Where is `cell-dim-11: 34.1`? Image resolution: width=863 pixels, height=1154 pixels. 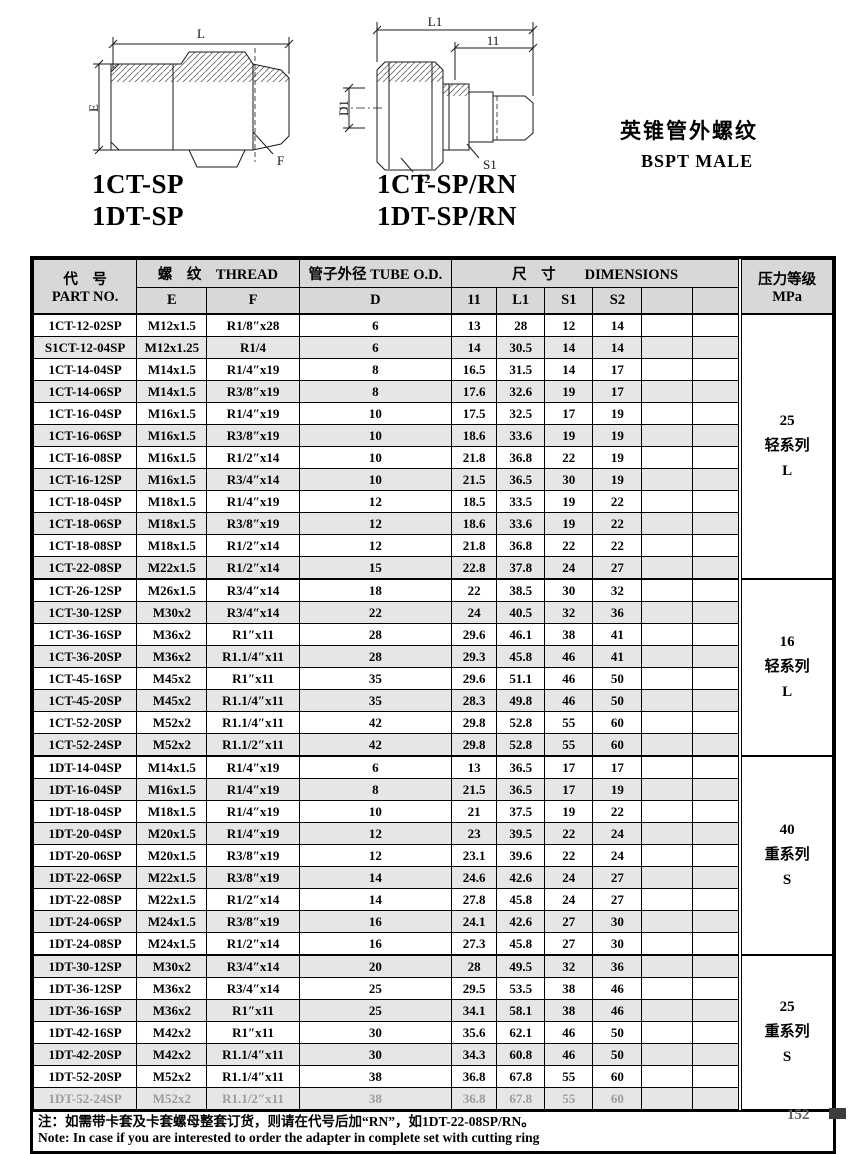 cell-dim-11: 34.1 is located at coordinates (474, 1010).